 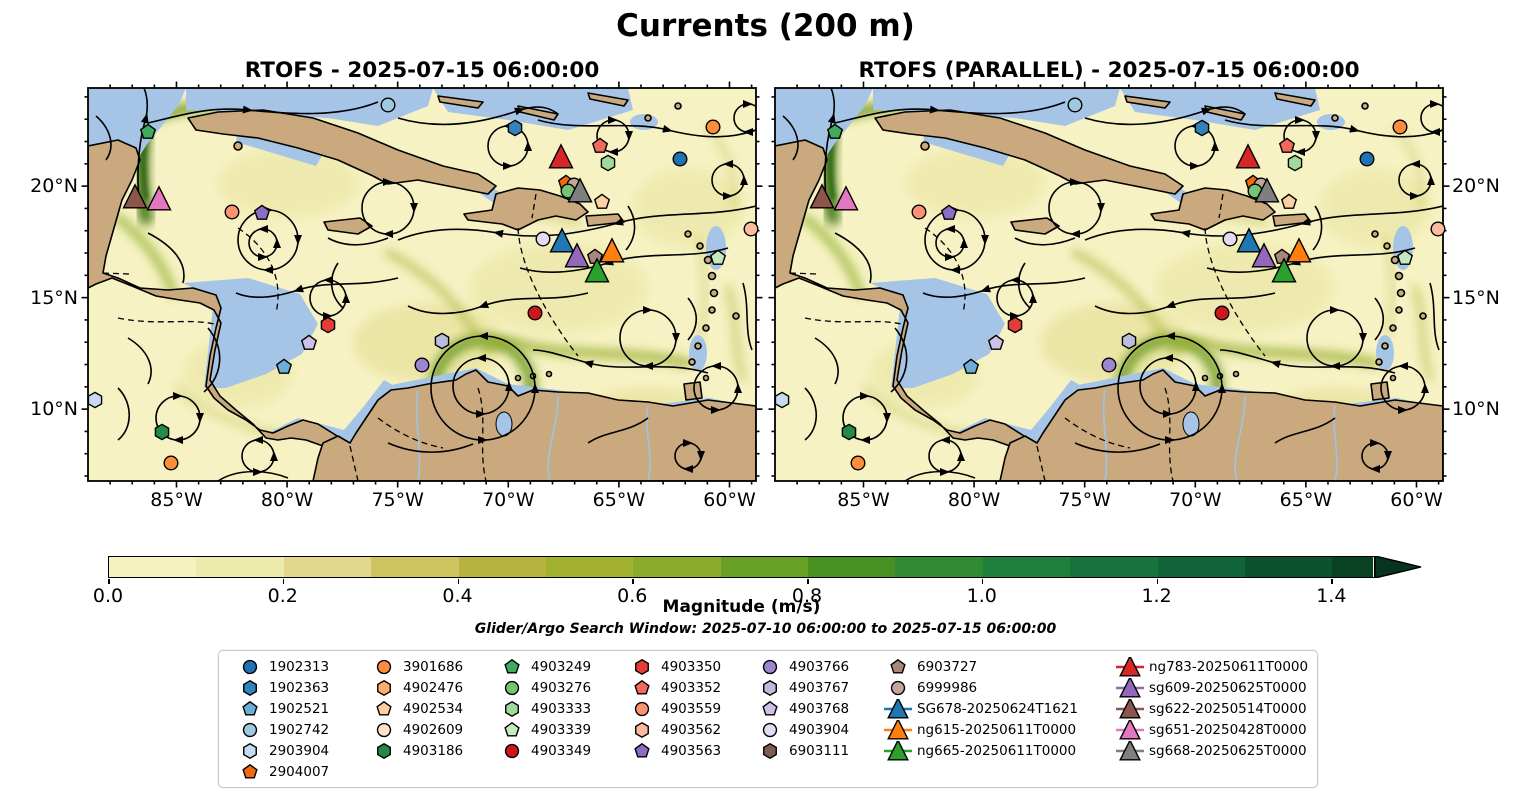 I want to click on legend-item-4903559: 4903559, so click(x=674, y=708).